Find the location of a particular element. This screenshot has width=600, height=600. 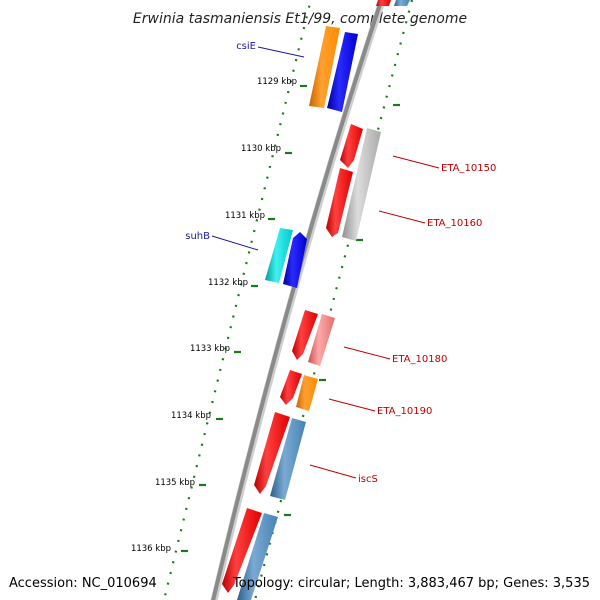

tick-label: 1132 kbp is located at coordinates (228, 283).